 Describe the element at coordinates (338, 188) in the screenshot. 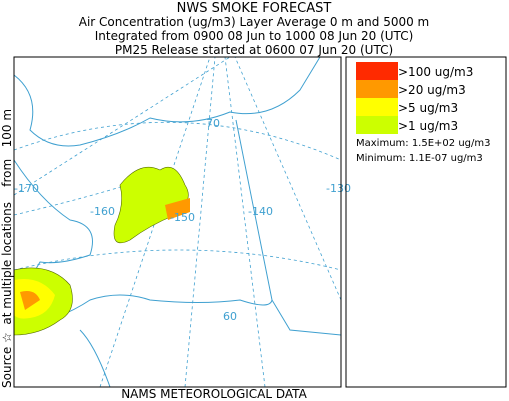

I see `grid-label: -130` at that location.